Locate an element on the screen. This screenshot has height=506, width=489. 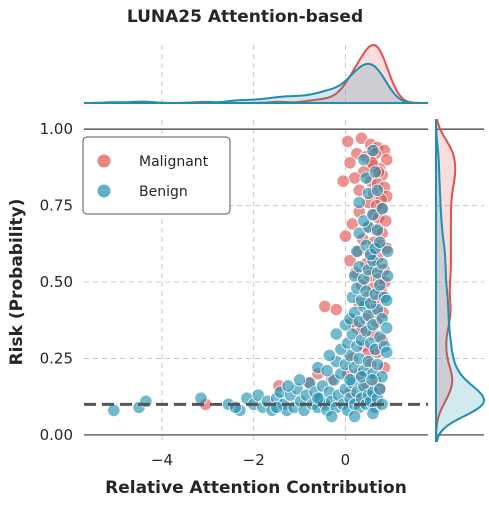
y-tick-label-3: 0.75 is located at coordinates (56, 206).